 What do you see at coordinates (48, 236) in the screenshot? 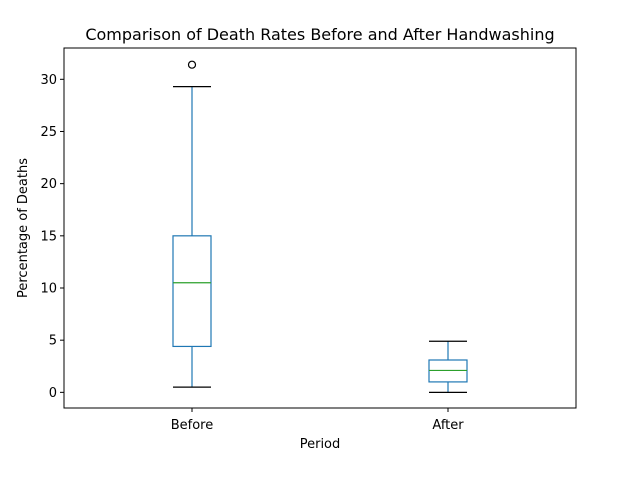
I see `y-tick-label: 15` at bounding box center [48, 236].